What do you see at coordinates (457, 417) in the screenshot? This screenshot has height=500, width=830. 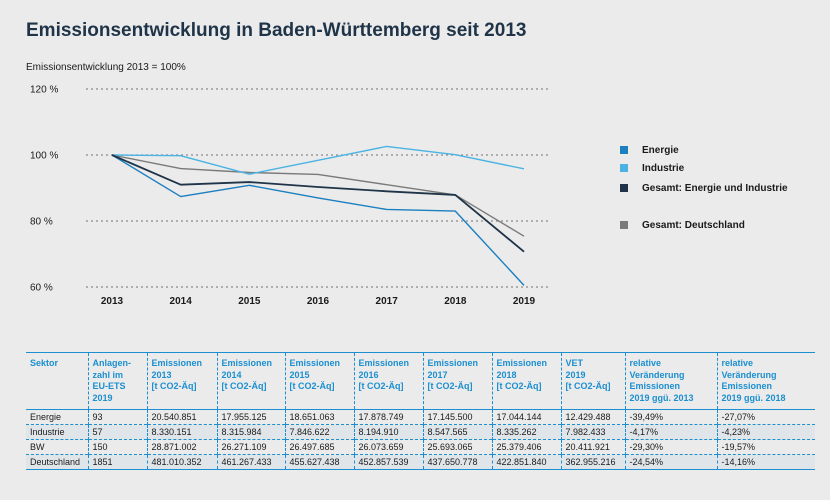 I see `table-cell: 17.145.500` at bounding box center [457, 417].